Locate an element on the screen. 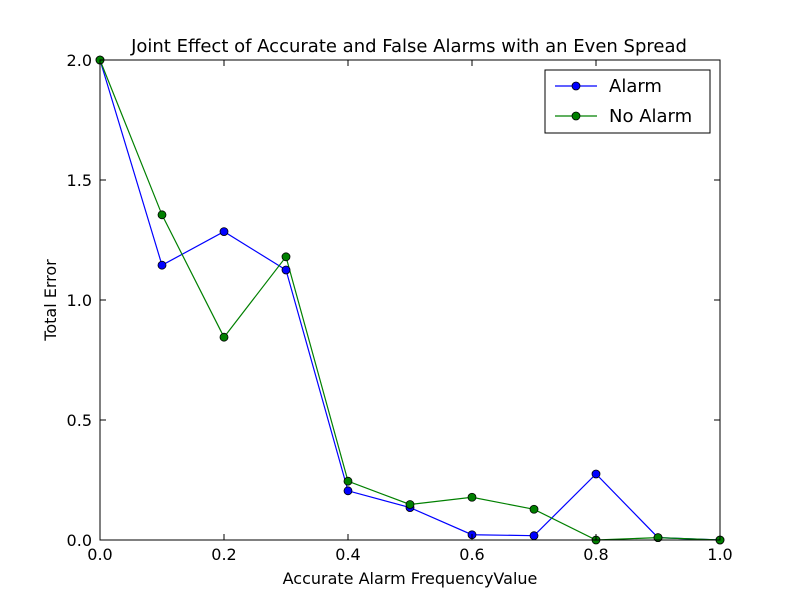 Image resolution: width=800 pixels, height=600 pixels. y-tick-label: 1.5 is located at coordinates (79, 180).